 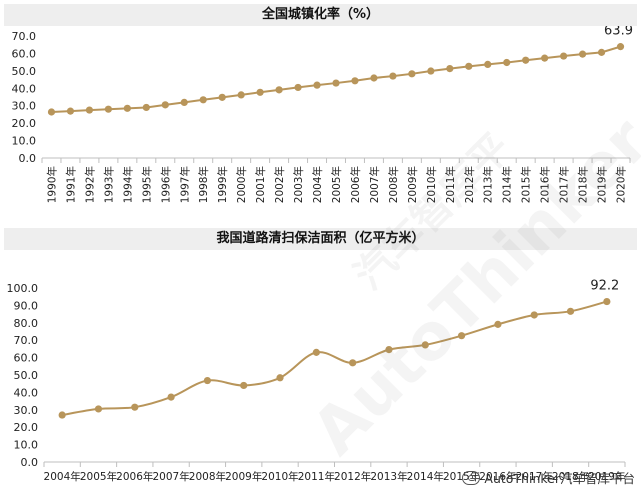 What do you see at coordinates (26, 305) in the screenshot?
I see `y-tick-label: 90.0` at bounding box center [26, 305].